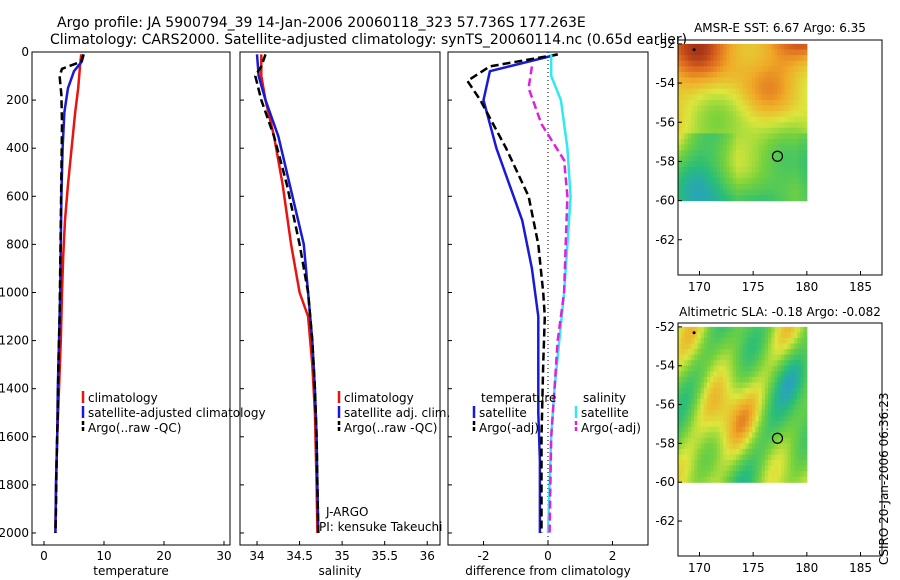  Describe the element at coordinates (123, 398) in the screenshot. I see `temperature-legend-label: climatology` at that location.